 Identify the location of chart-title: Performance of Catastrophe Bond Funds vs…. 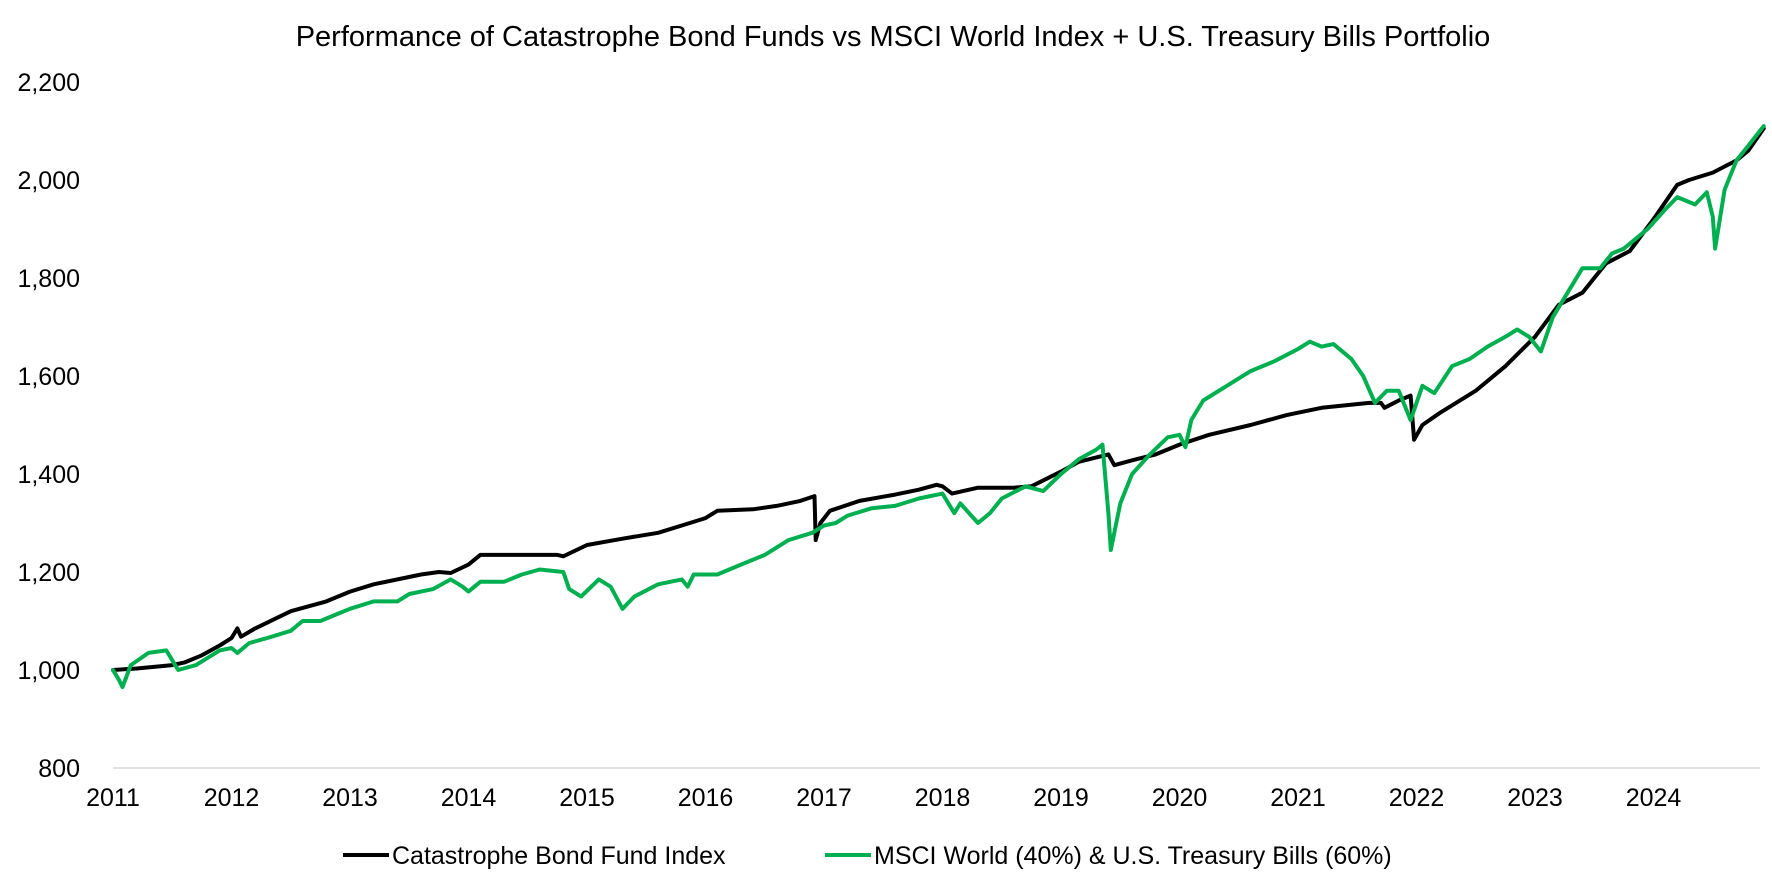
(893, 37).